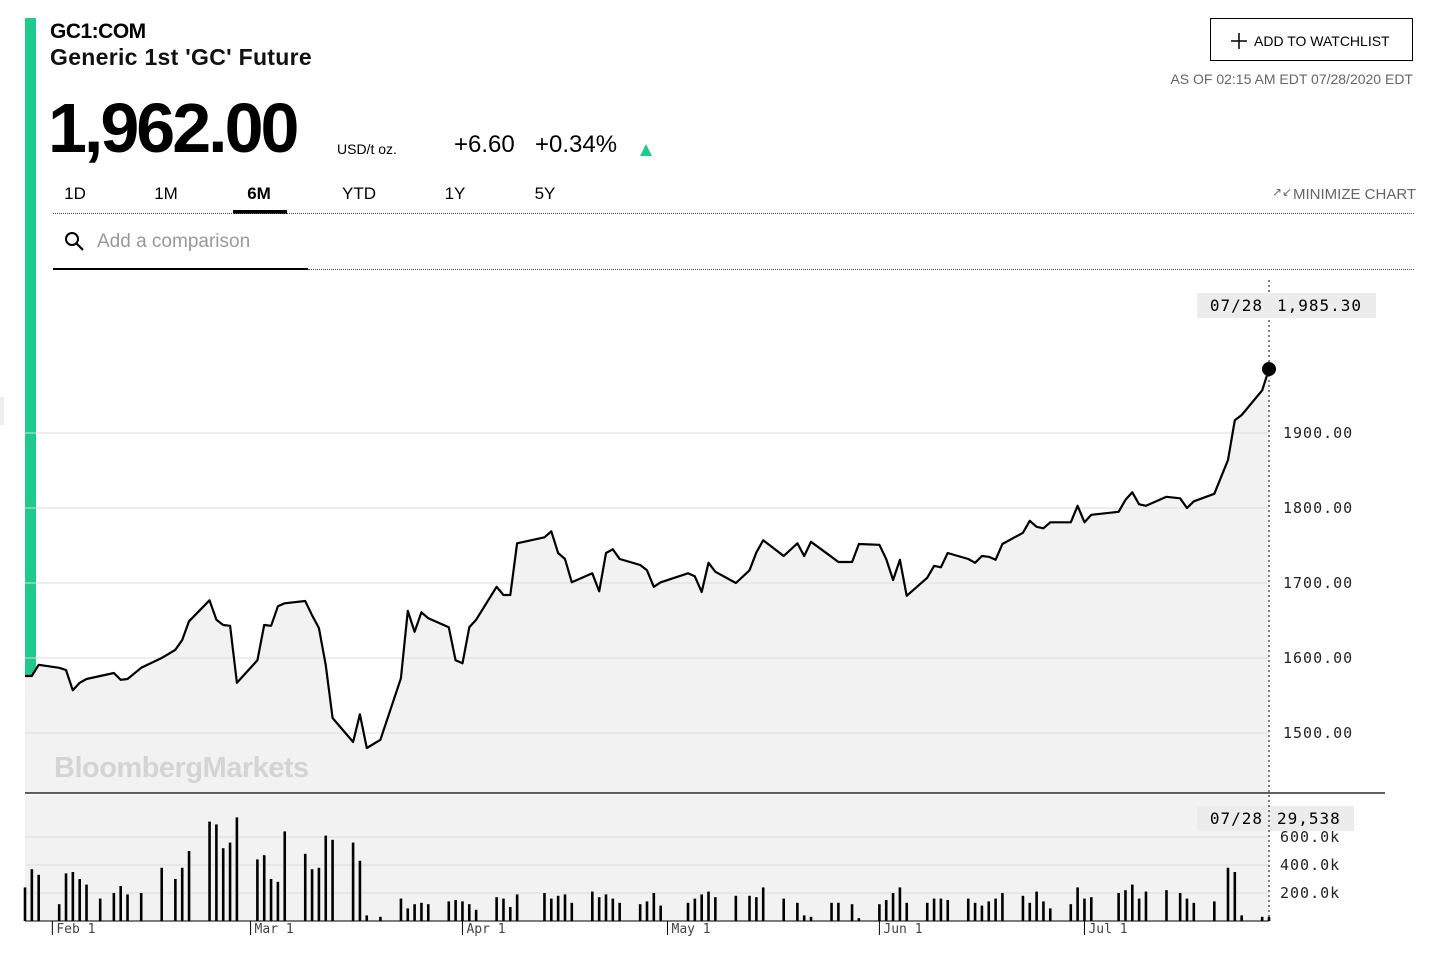 This screenshot has width=1439, height=954. I want to click on range-tab: 6M, so click(259, 193).